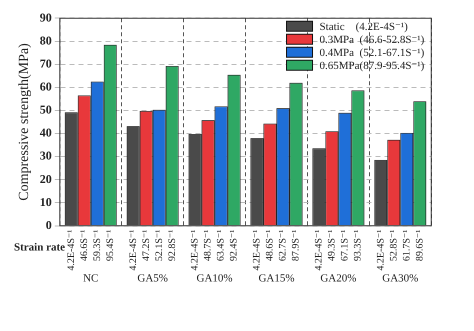  What do you see at coordinates (159, 246) in the screenshot?
I see `text: 52.1S⁻¹` at bounding box center [159, 246].